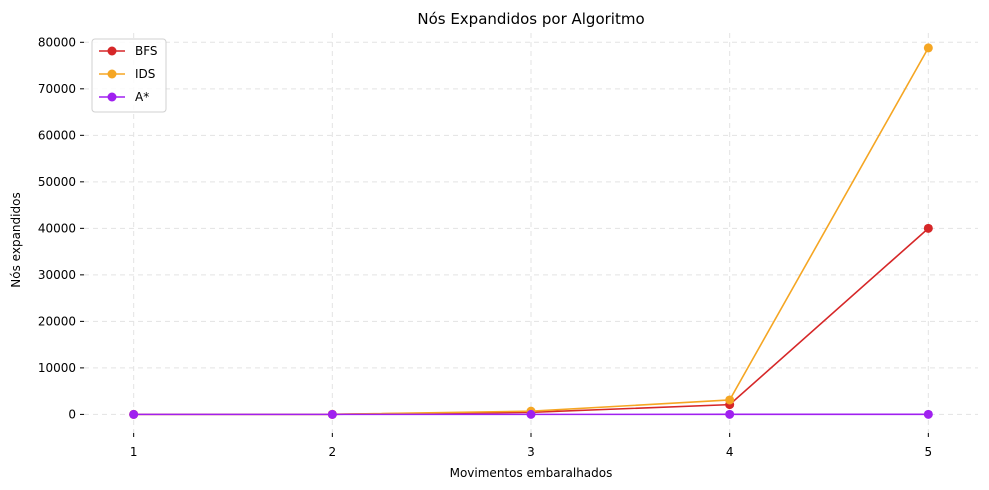 The image size is (989, 490). Describe the element at coordinates (929, 452) in the screenshot. I see `x-tick-label: 5` at that location.